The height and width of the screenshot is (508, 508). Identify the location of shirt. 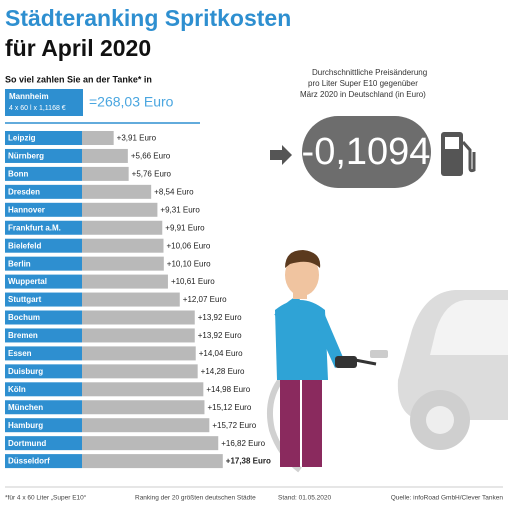
(301, 340).